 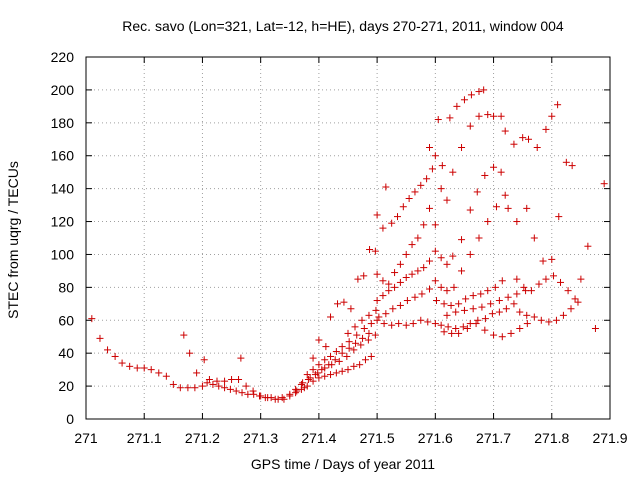 I want to click on y-tick-label: 60, so click(x=66, y=320).